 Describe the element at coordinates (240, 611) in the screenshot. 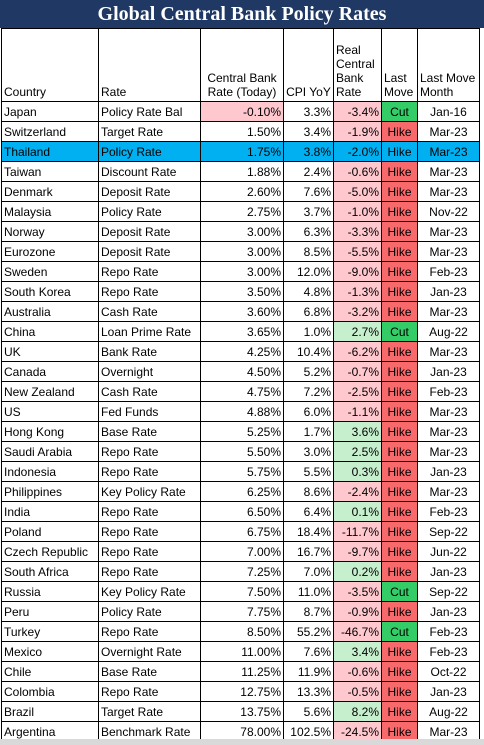

I see `table-row: Peru Policy Rate 7.75% 8.7% -0.9% Hike Jan-23` at that location.